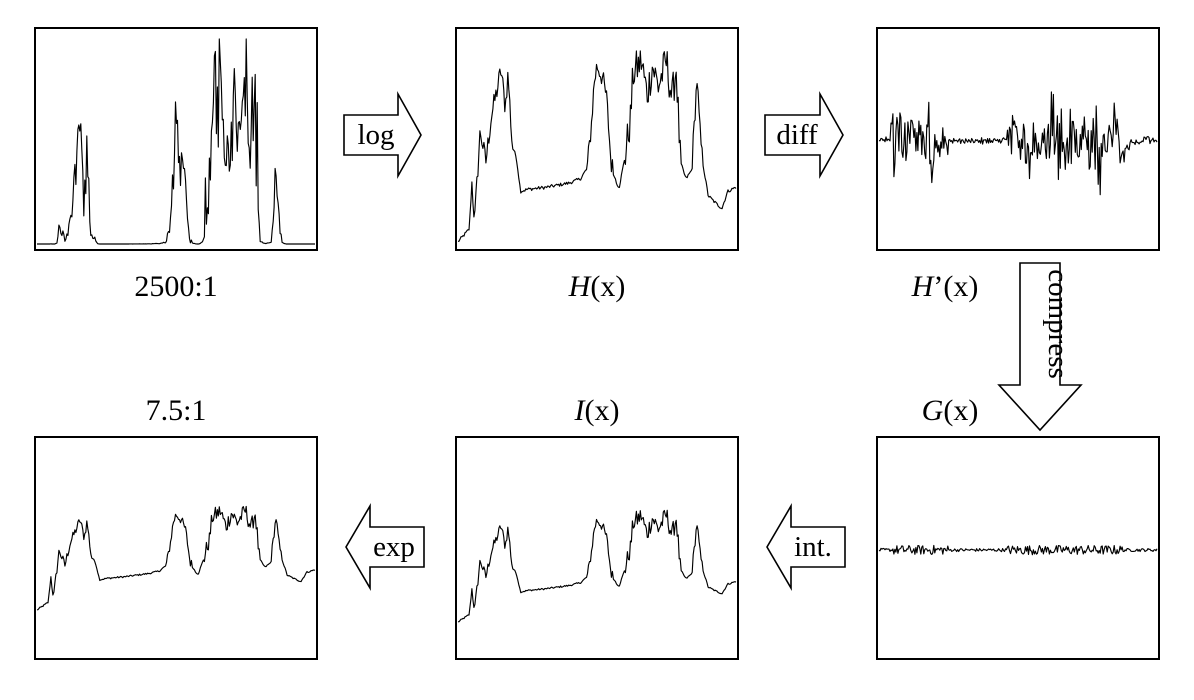 The image size is (1194, 700). I want to click on diff-arrow-label: diff, so click(797, 135).